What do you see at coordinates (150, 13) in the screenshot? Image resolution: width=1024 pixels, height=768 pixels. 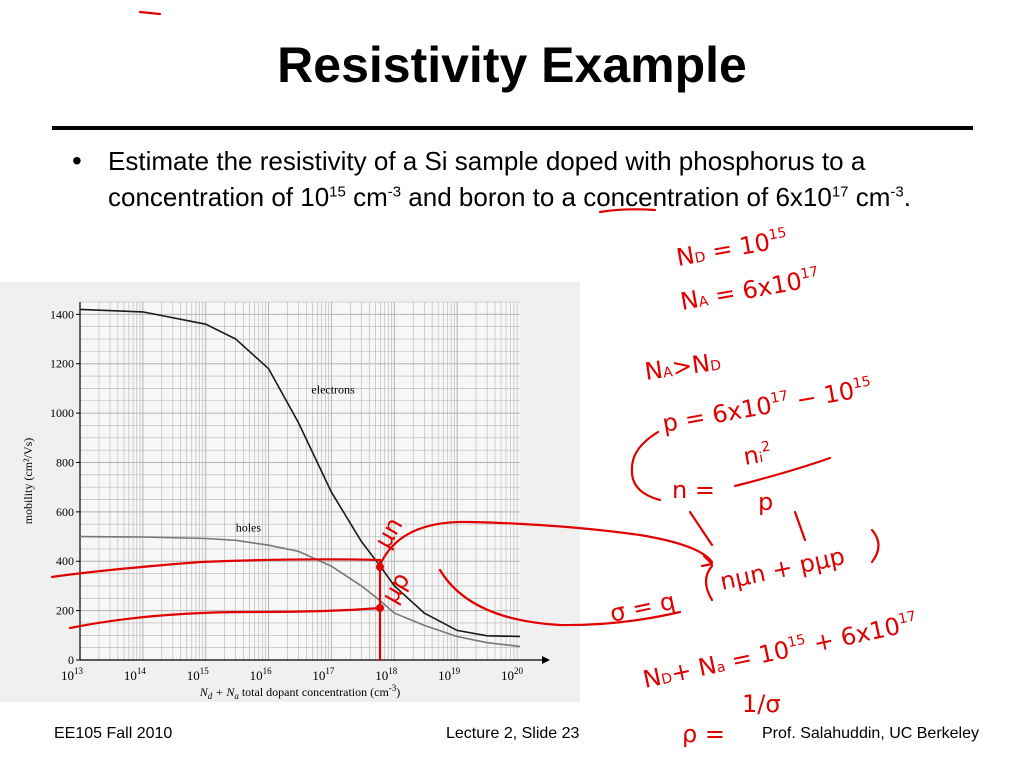 I see `ink-mark-top` at bounding box center [150, 13].